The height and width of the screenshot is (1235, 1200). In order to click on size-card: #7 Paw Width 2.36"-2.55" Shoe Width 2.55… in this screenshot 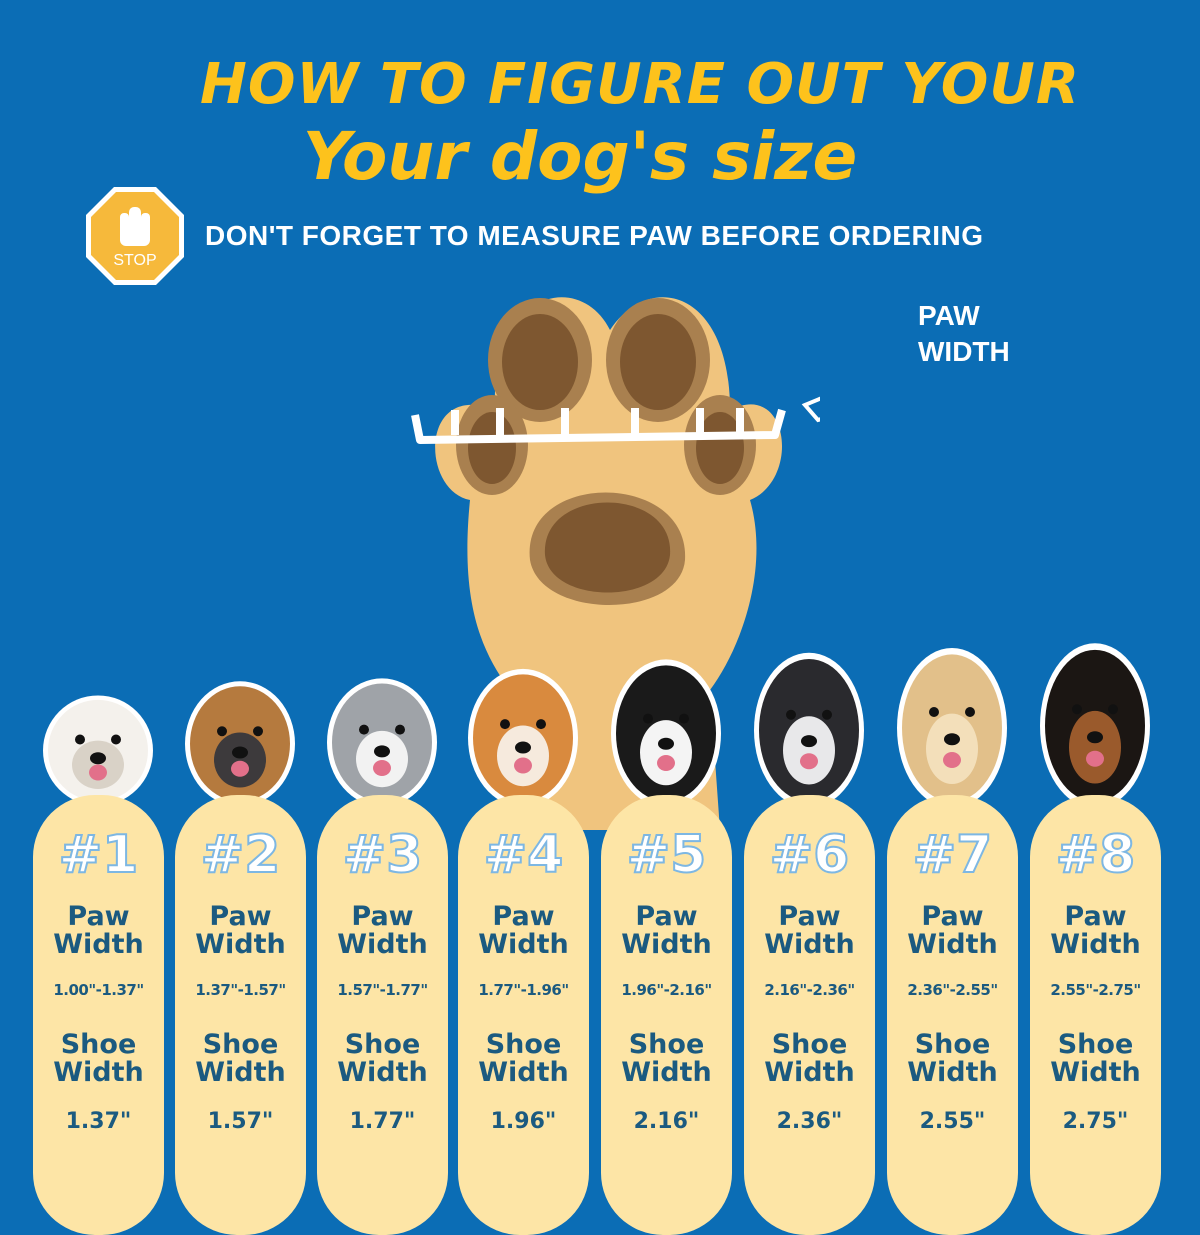, I will do `click(952, 1015)`.